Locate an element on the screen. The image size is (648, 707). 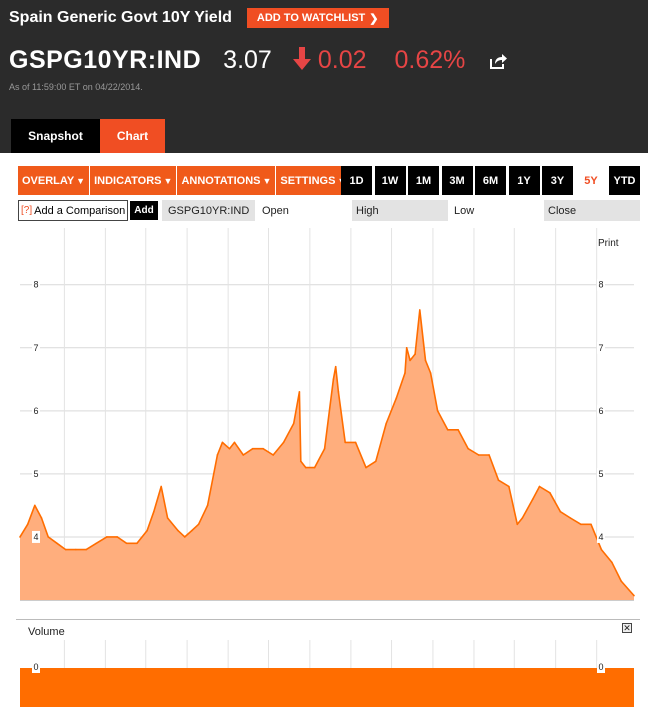
share-icon is located at coordinates (498, 61).